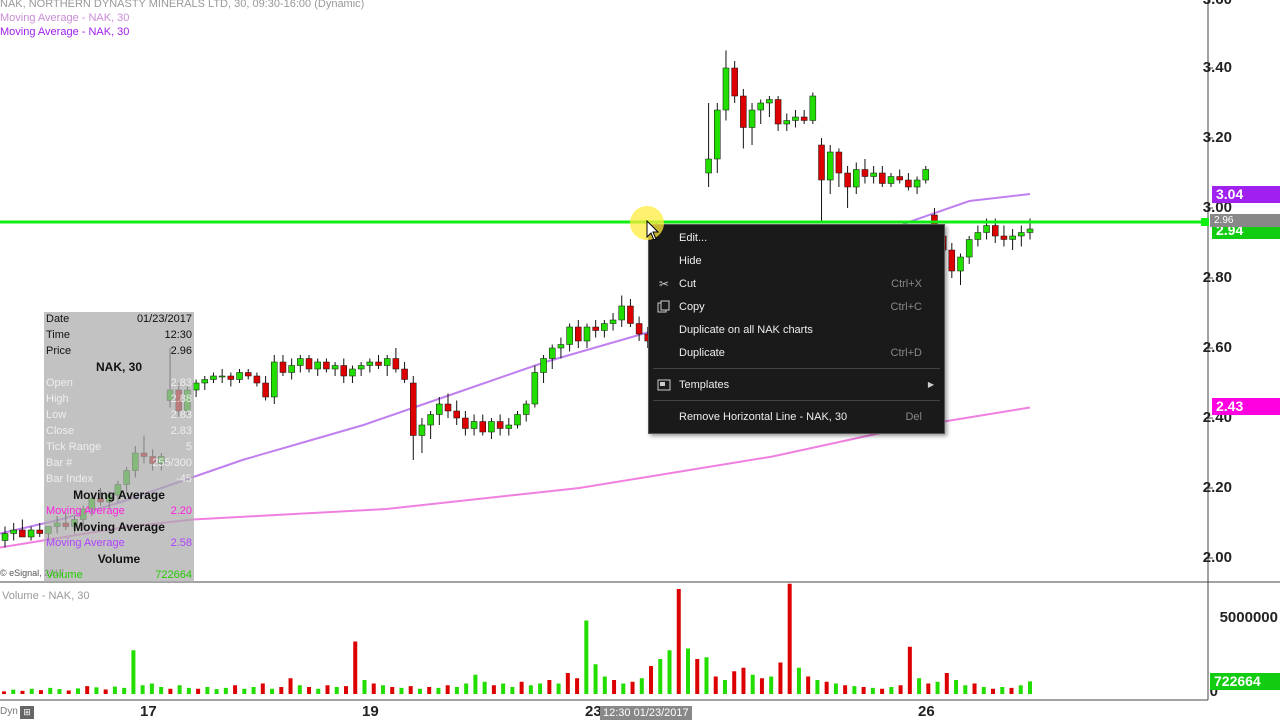  What do you see at coordinates (370, 711) in the screenshot?
I see `x-axis-label: 19` at bounding box center [370, 711].